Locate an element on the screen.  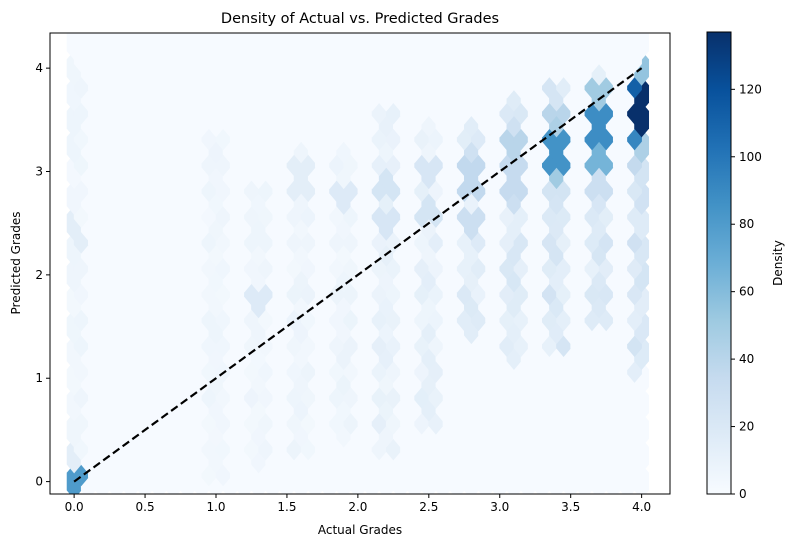
x-axis-label: Actual Grades is located at coordinates (360, 530).